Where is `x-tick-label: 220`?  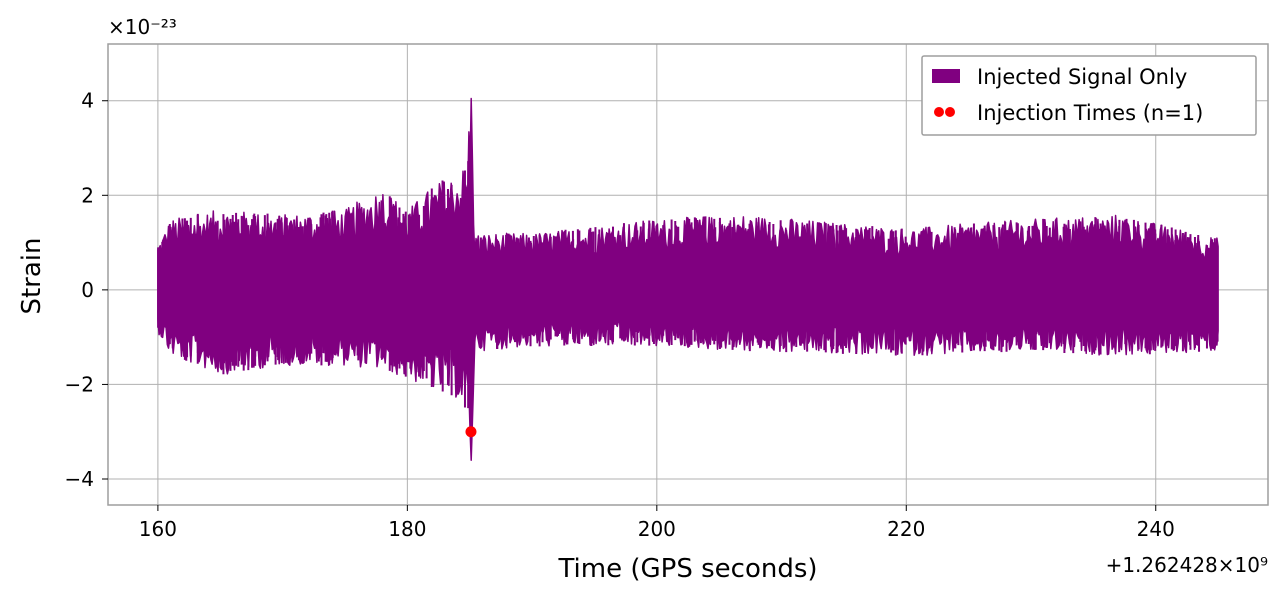 x-tick-label: 220 is located at coordinates (906, 529).